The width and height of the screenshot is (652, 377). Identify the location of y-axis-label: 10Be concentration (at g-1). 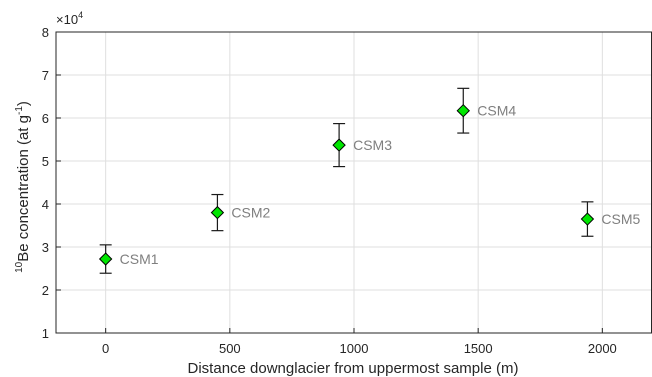
(23, 187).